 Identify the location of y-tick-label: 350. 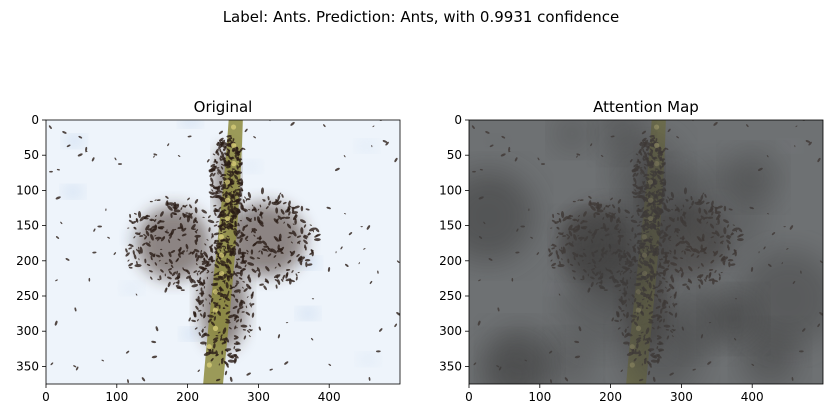
(450, 366).